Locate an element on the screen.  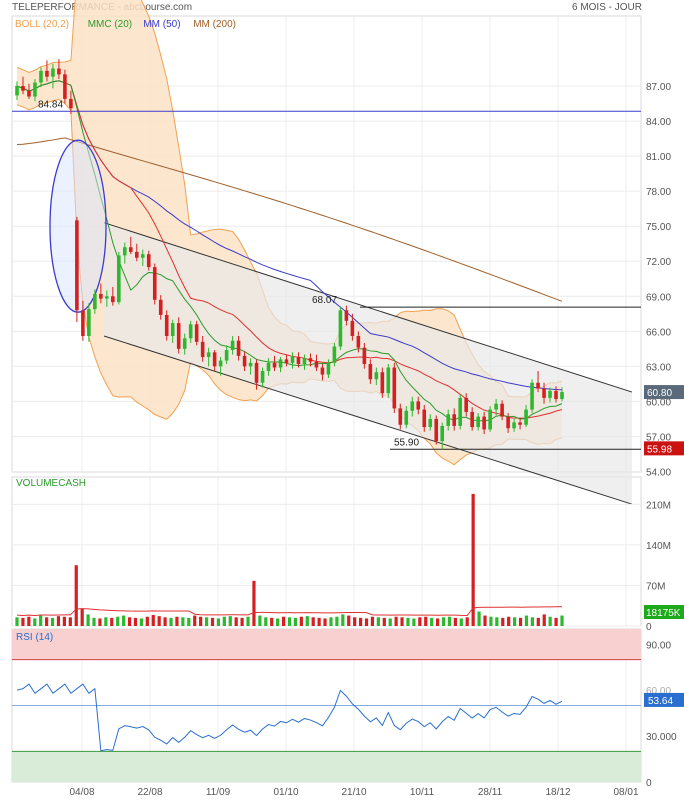
vol-y-tick-label: 70M is located at coordinates (655, 586).